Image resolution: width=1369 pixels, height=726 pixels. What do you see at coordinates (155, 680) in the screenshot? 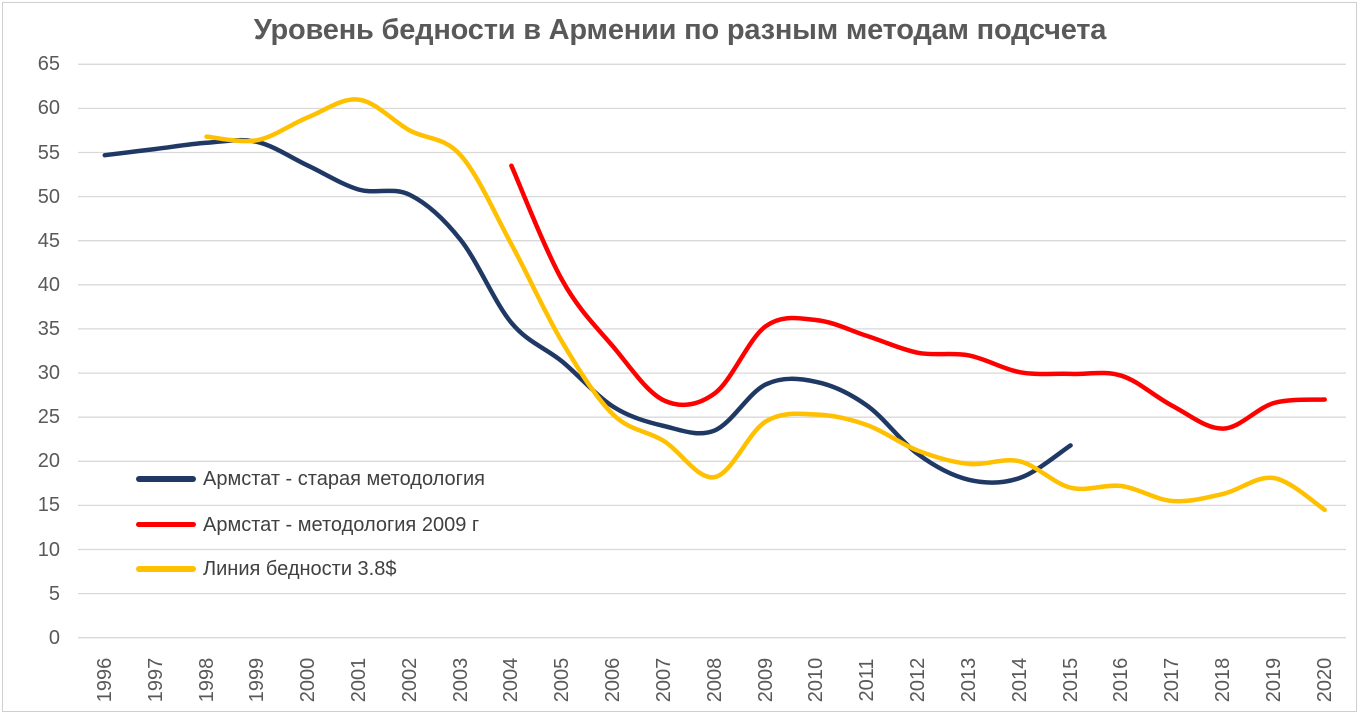
I see `x-tick-label: 1997` at bounding box center [155, 680].